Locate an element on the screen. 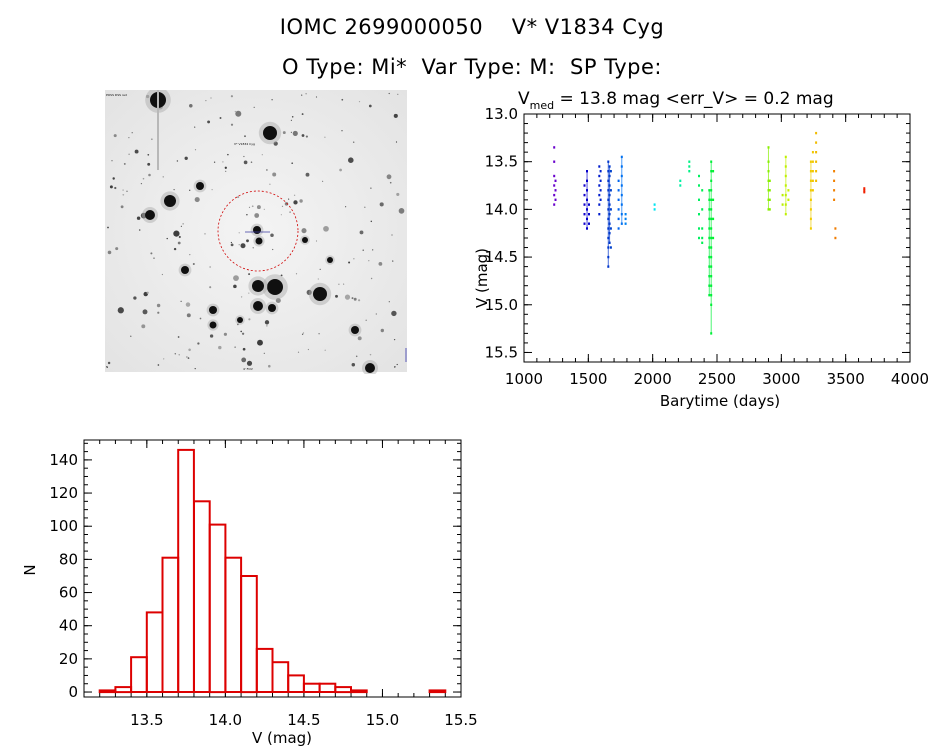 This screenshot has width=944, height=747. x-tick-label: 15.5 is located at coordinates (460, 720).